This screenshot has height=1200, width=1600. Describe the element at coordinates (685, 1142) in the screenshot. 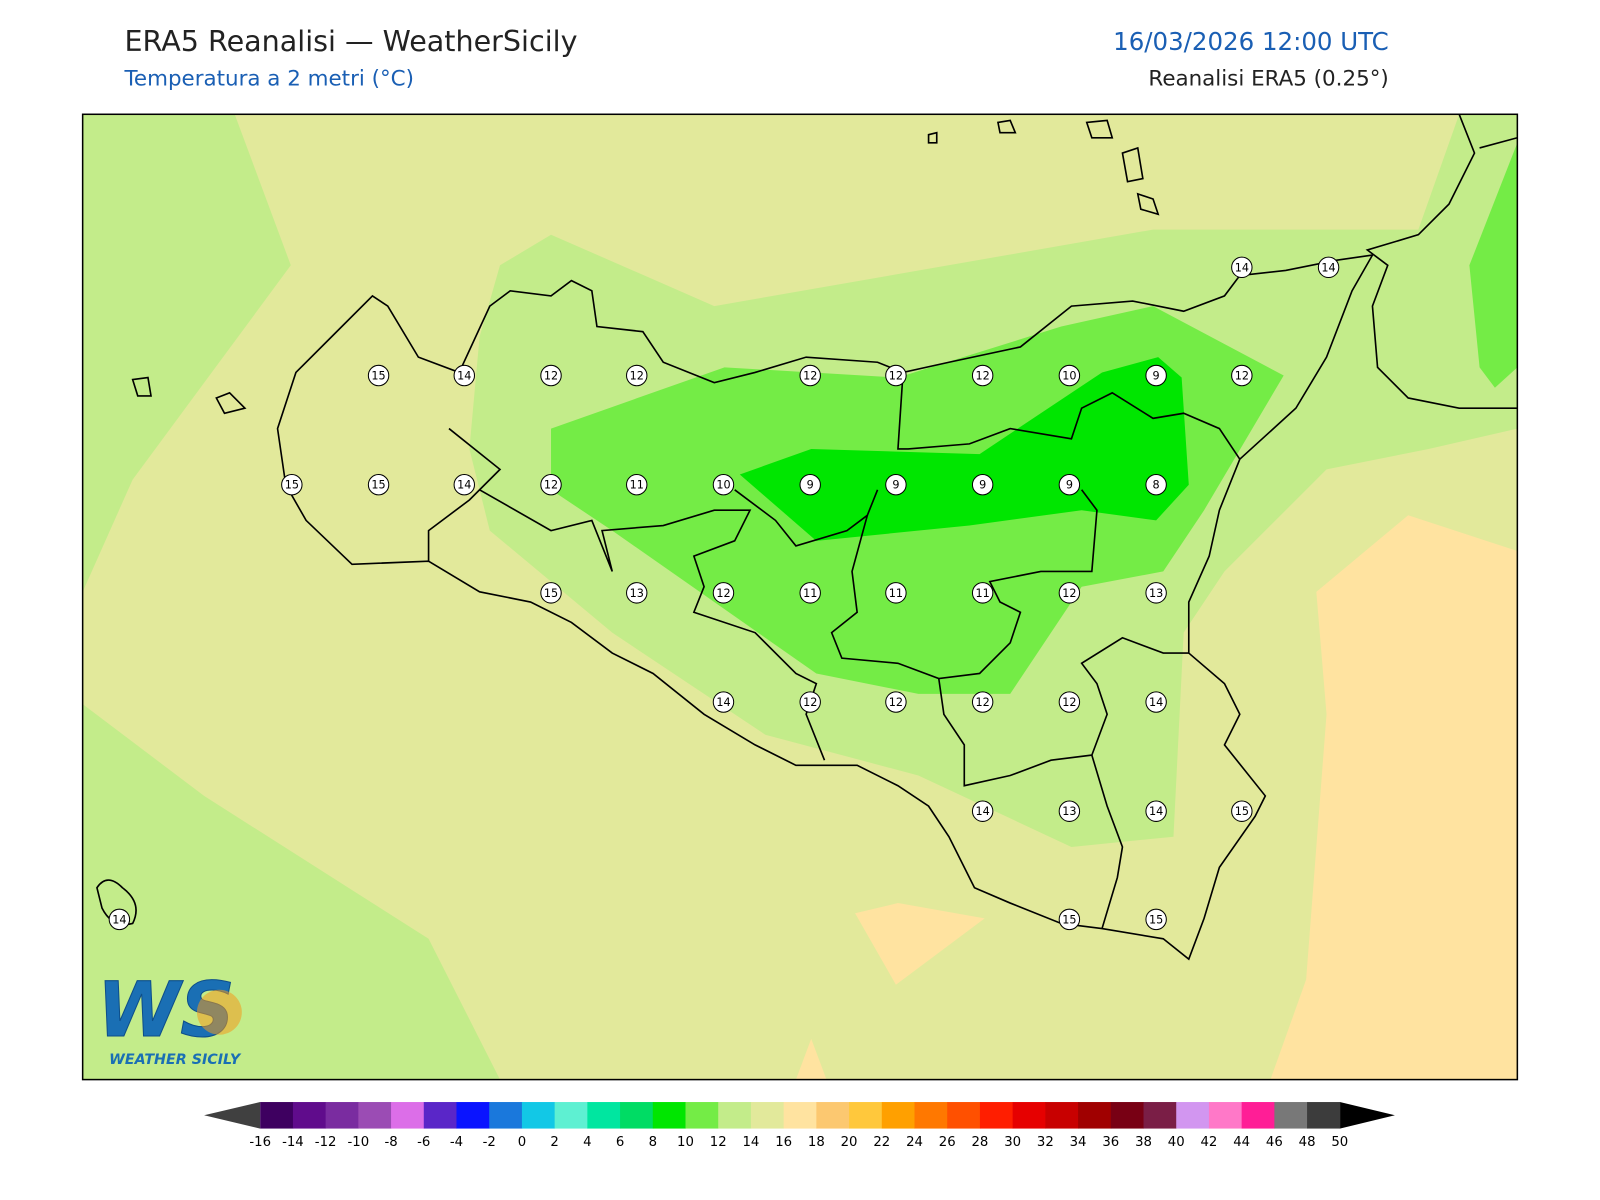

I see `colorbar-tick-label: 10` at that location.